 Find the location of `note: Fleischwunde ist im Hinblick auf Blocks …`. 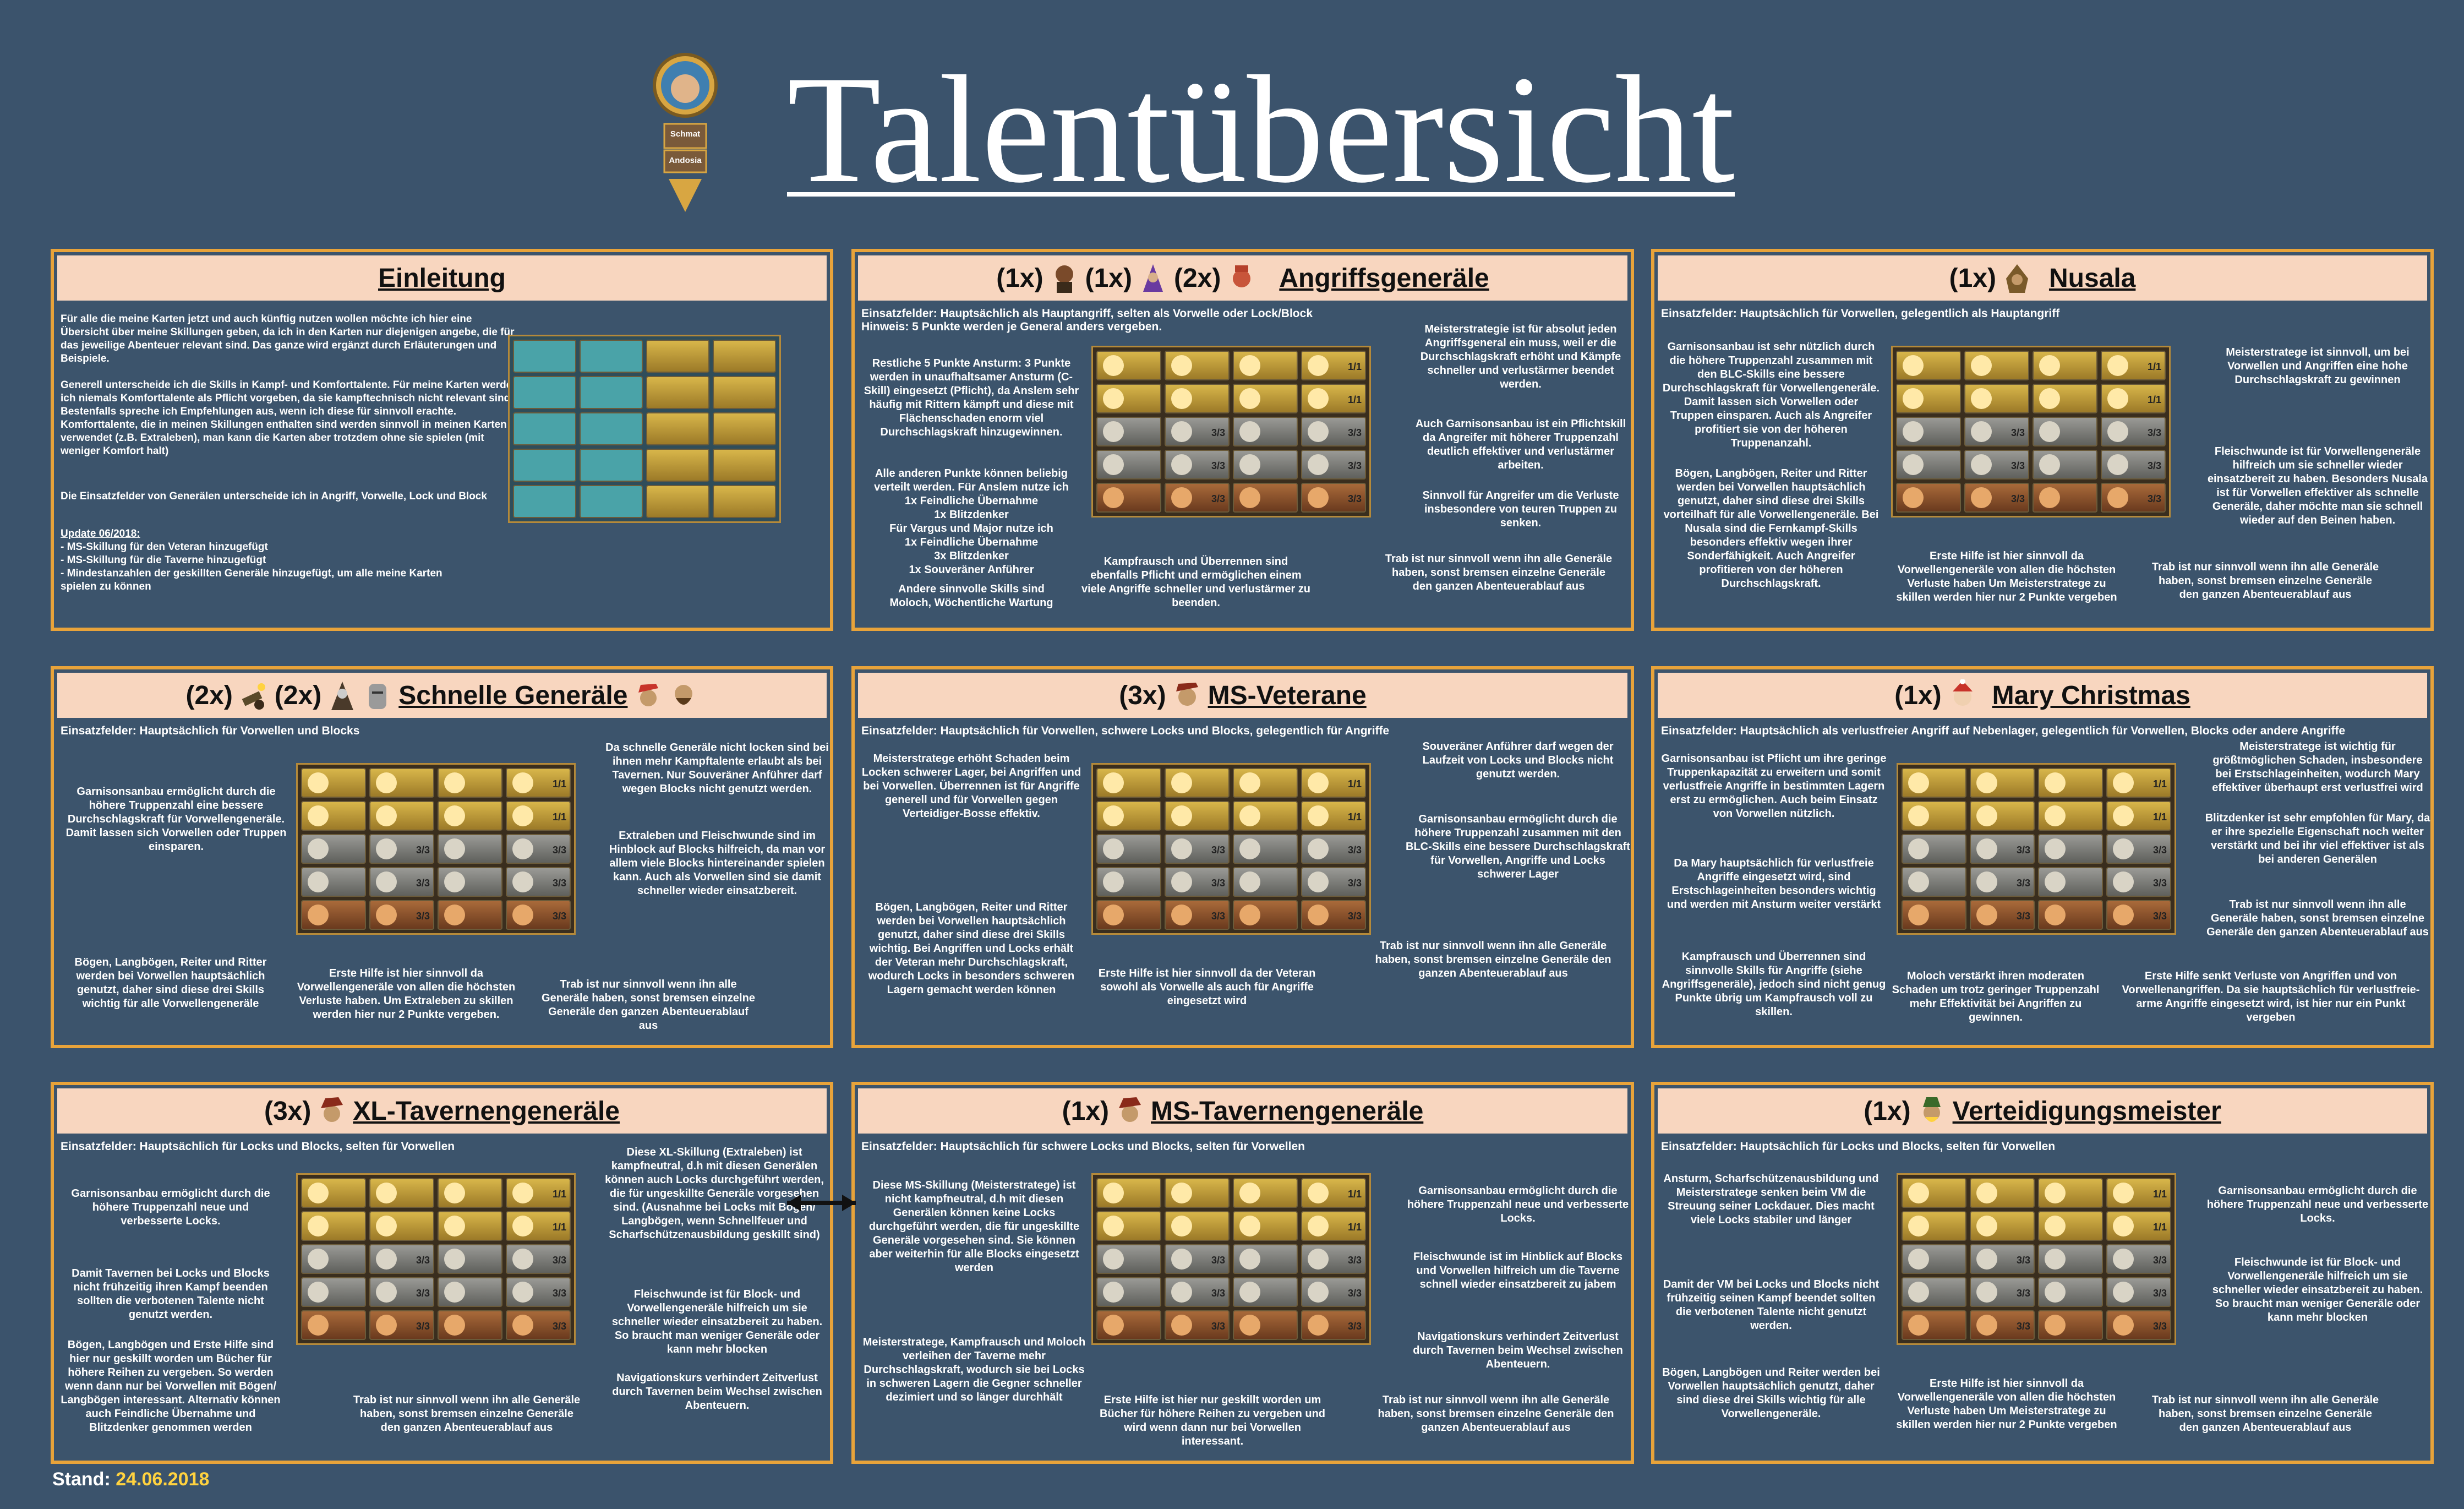

note: Fleischwunde ist im Hinblick auf Blocks … is located at coordinates (1518, 1270).